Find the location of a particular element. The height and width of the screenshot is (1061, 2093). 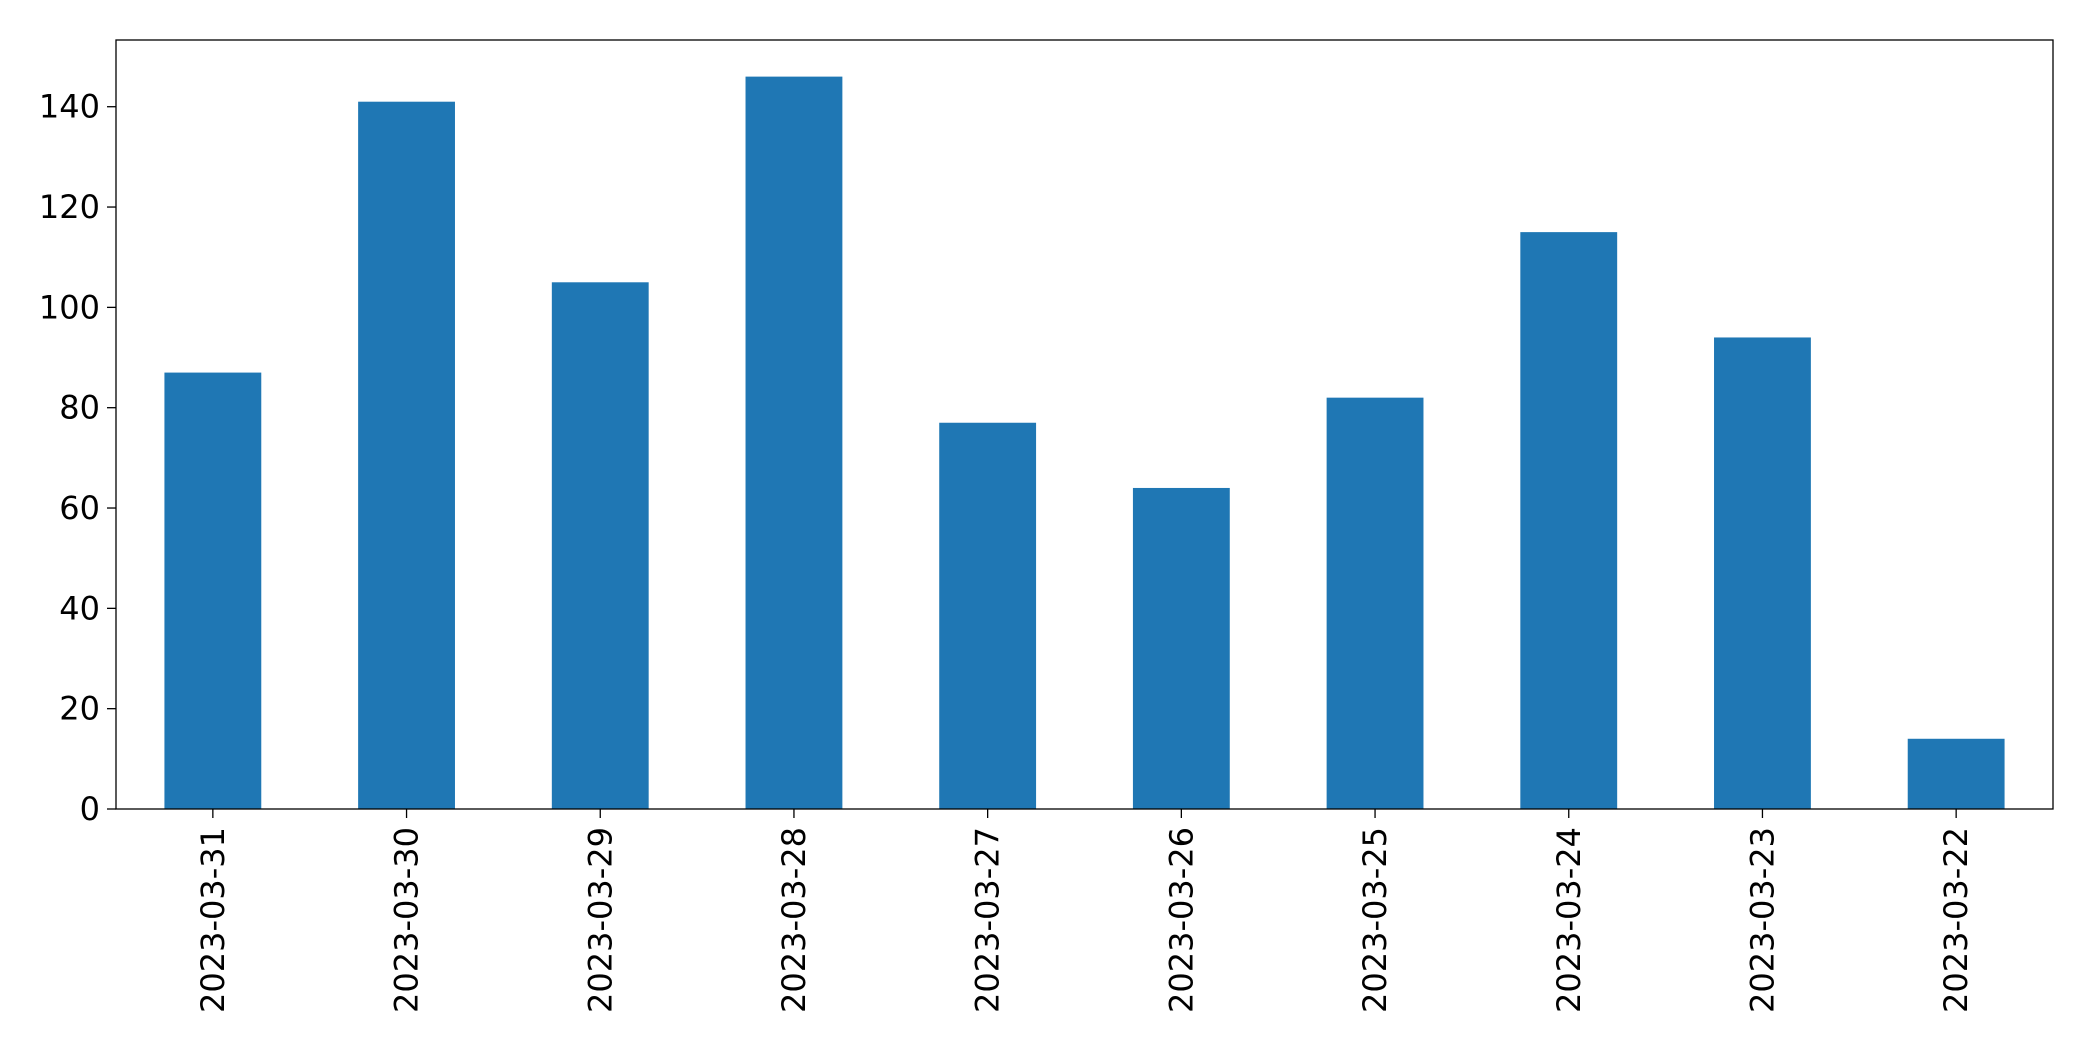

y-tick-label: 140 is located at coordinates (69, 107).